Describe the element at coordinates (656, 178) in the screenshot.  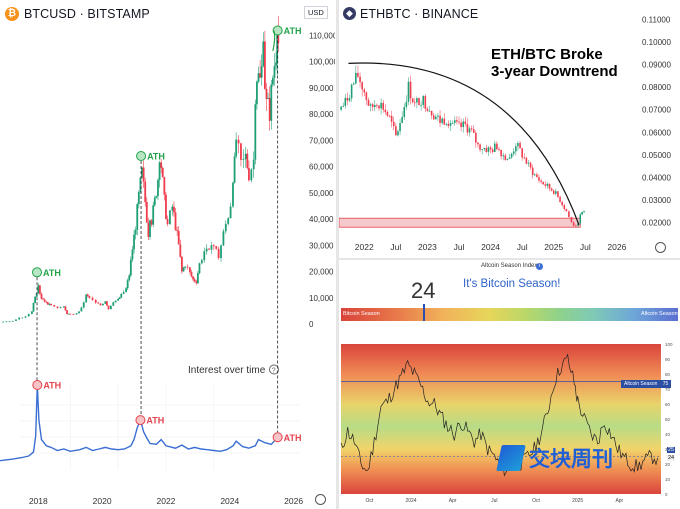
I see `eth-y-tick-label: 0.04000` at that location.